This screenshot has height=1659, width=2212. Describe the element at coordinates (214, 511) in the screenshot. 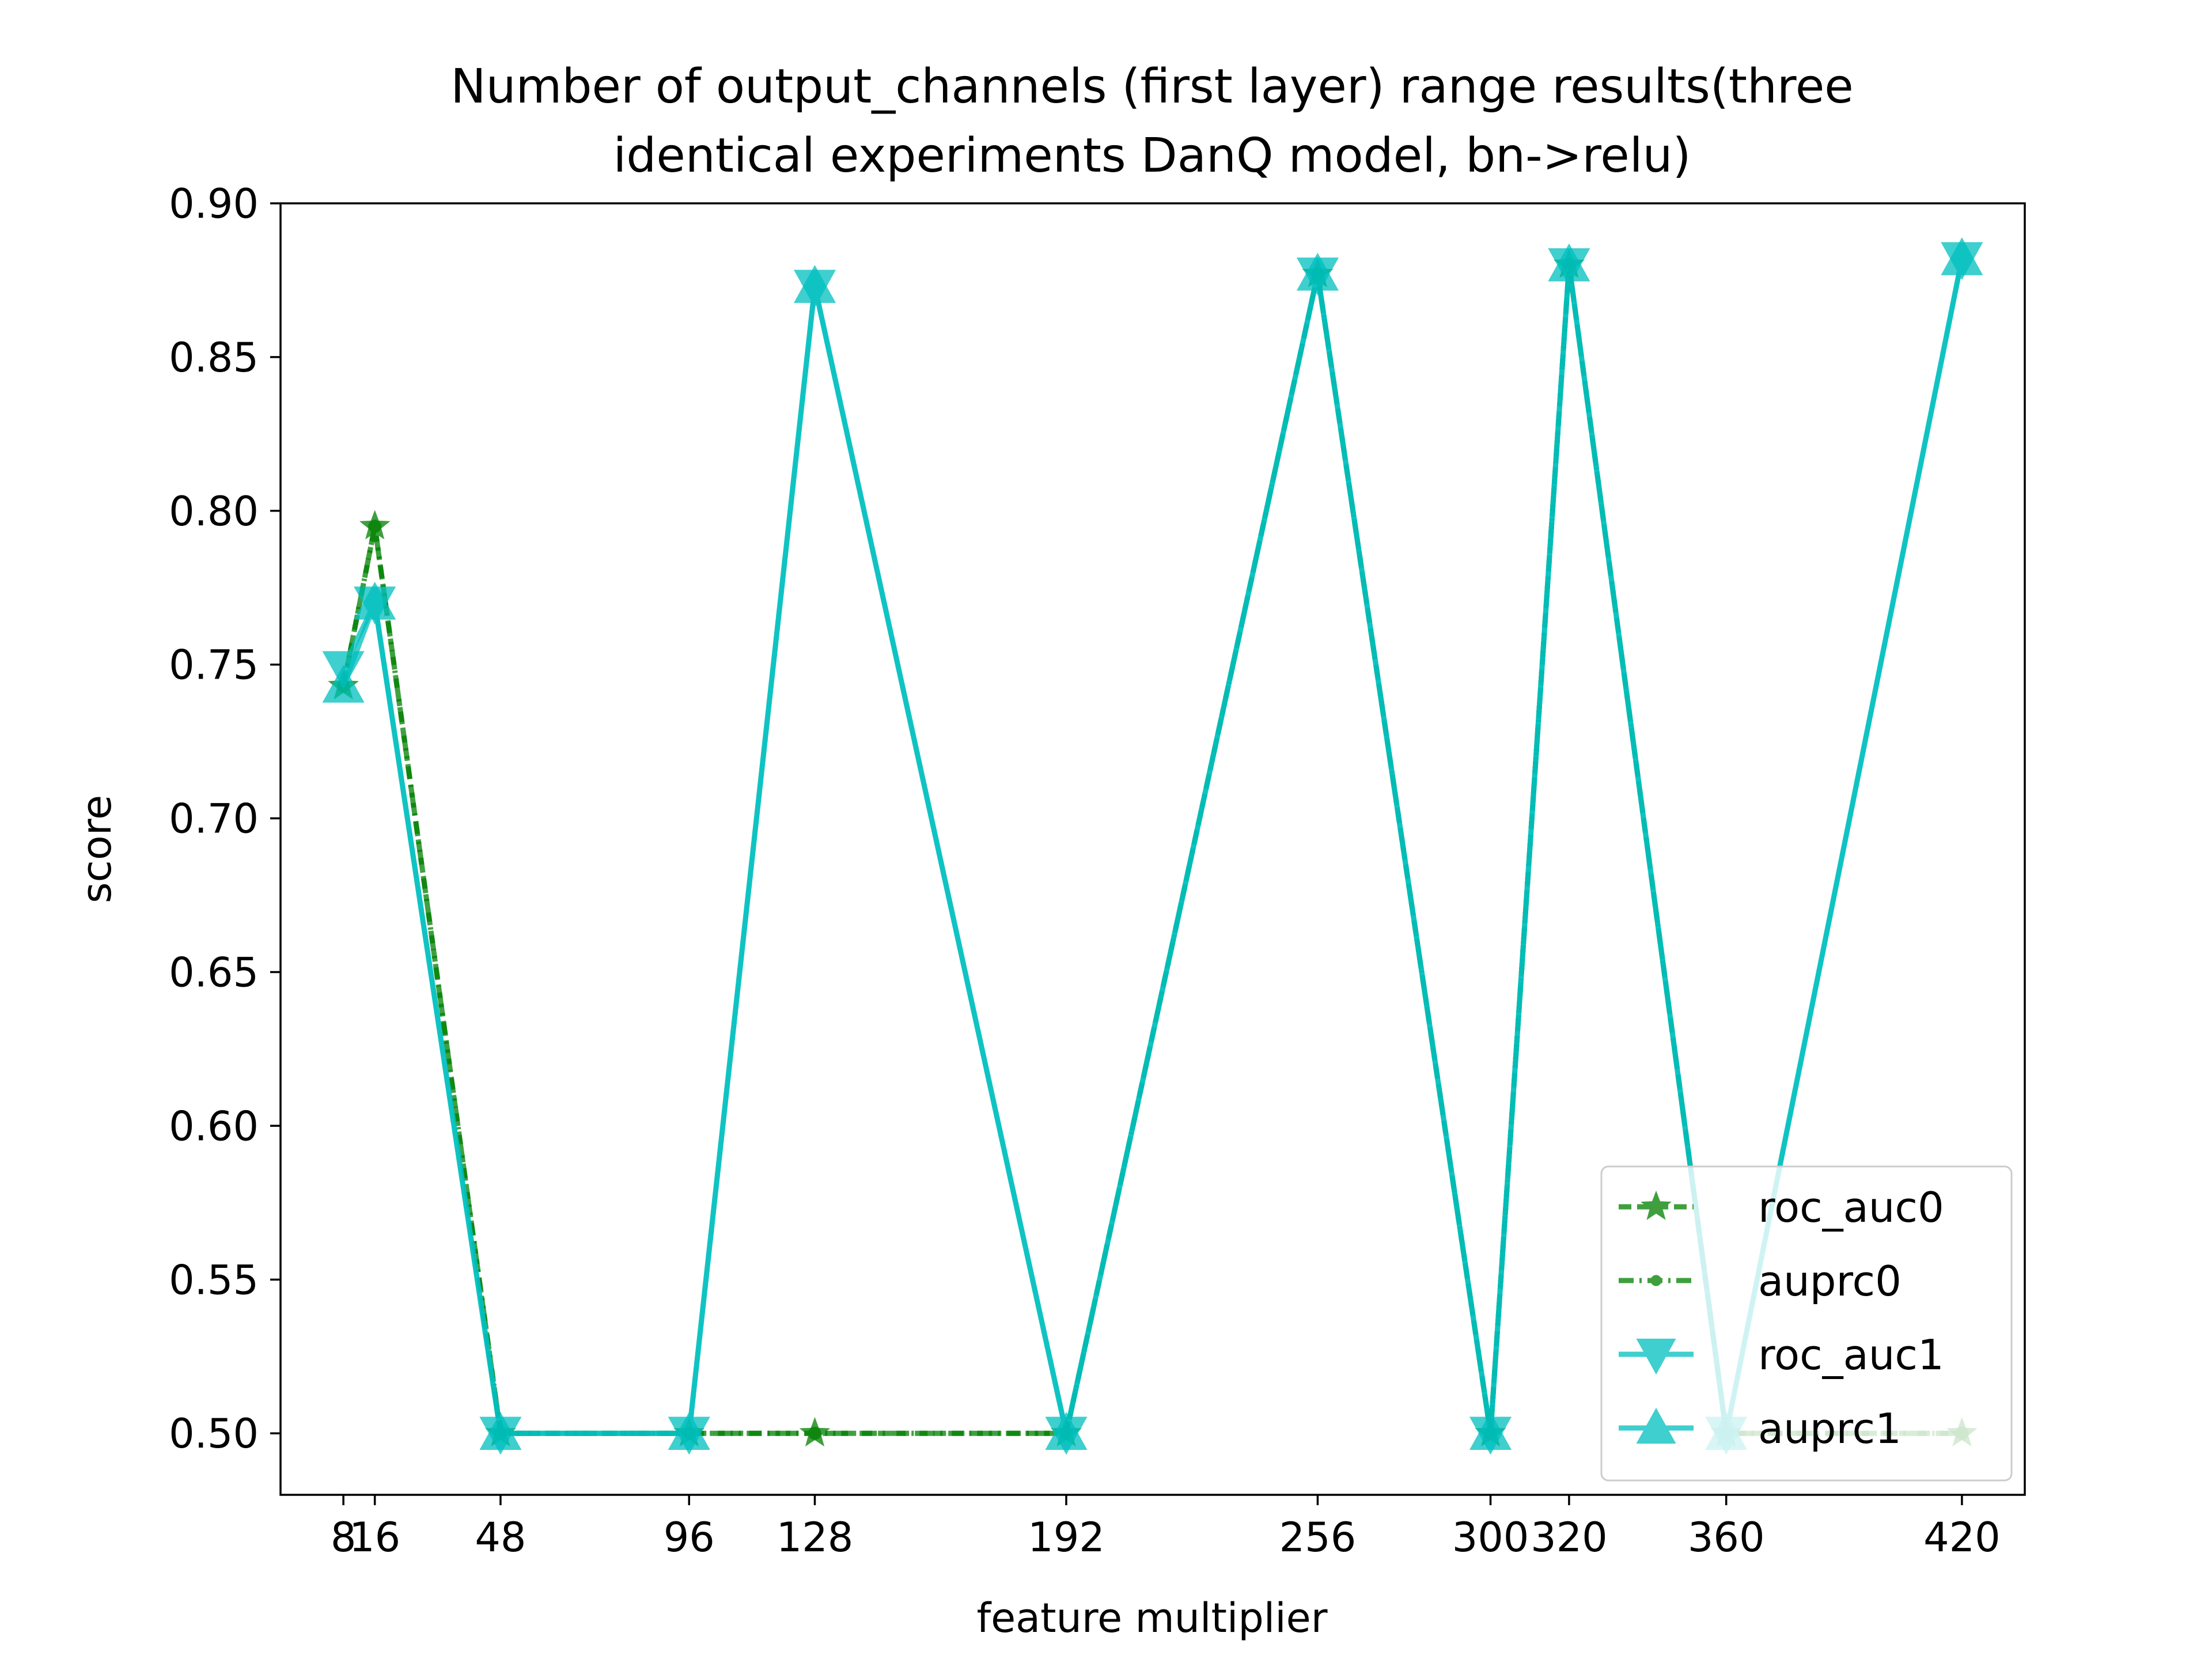

I see `y-tick-label: 0.80` at that location.